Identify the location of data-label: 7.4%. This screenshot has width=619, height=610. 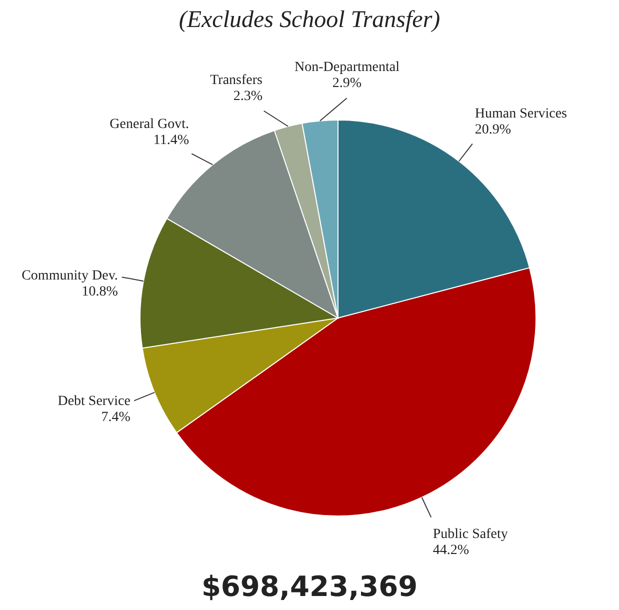
(116, 418).